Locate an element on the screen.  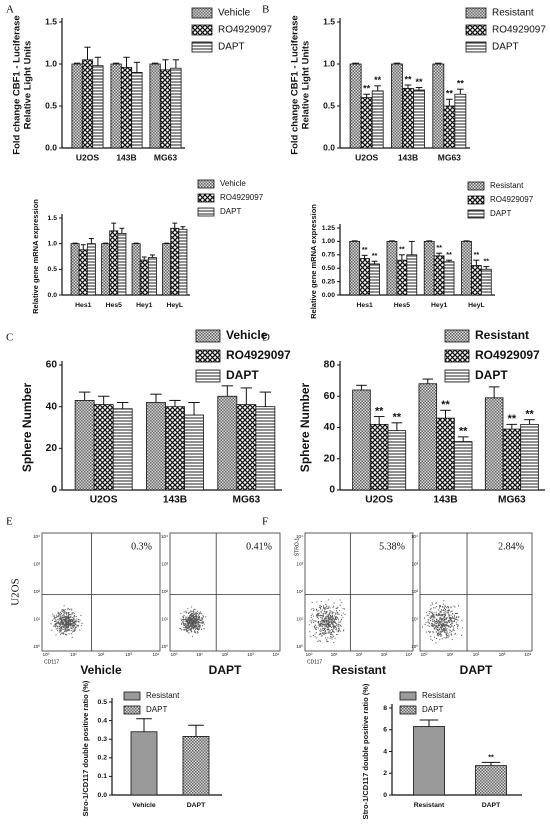
y-tick-label: 0.0 is located at coordinates (329, 147).